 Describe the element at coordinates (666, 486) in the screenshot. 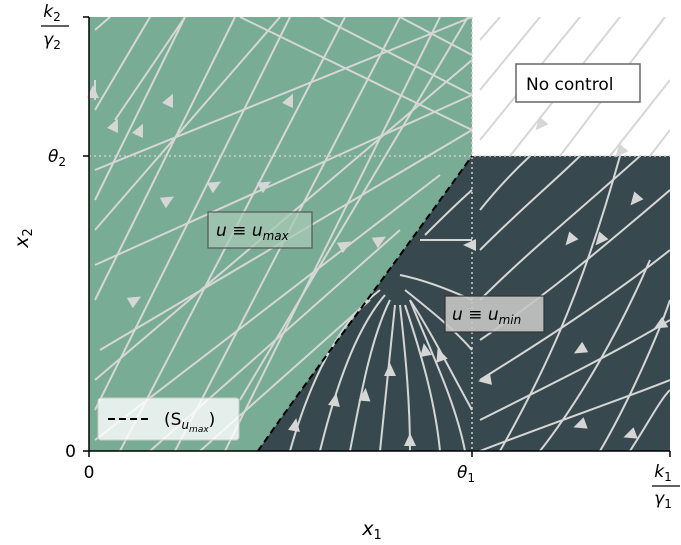

I see `x-tick-k1-over-gamma1: k1 γ1` at that location.